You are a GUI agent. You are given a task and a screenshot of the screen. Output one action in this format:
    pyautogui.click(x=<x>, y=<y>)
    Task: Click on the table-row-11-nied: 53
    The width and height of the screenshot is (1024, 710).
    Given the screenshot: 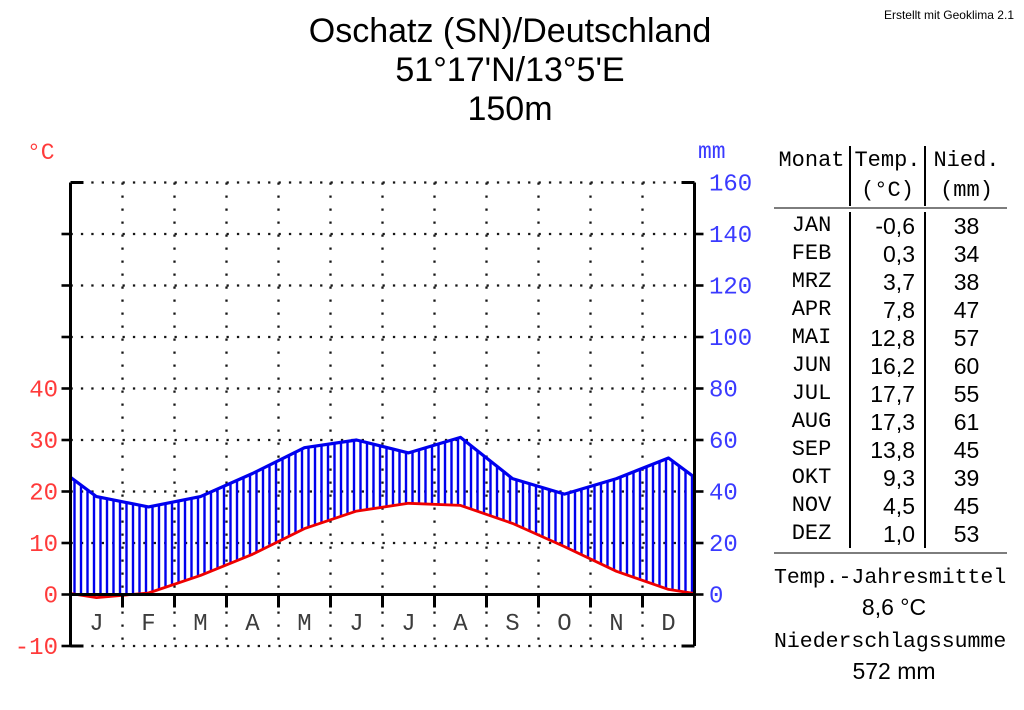 What is the action you would take?
    pyautogui.click(x=966, y=534)
    